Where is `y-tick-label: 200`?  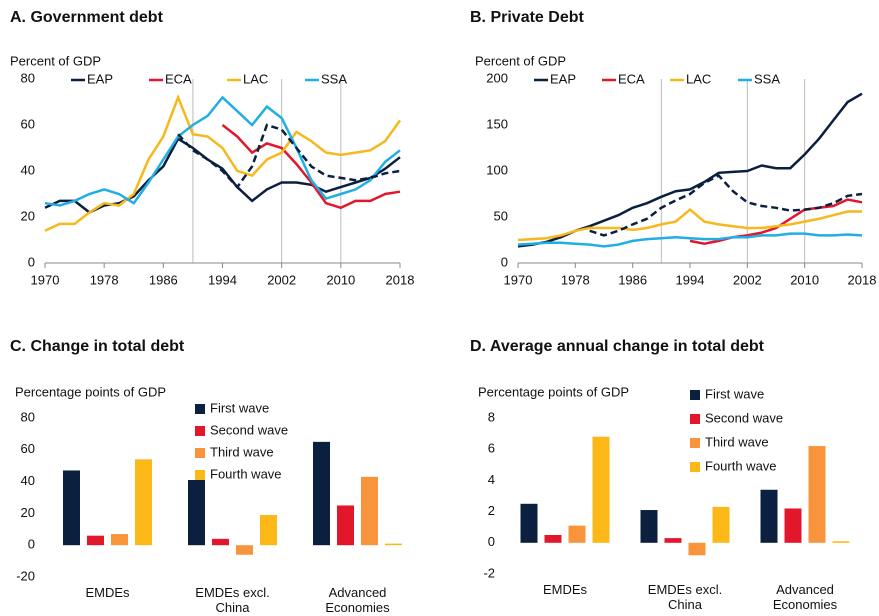 y-tick-label: 200 is located at coordinates (497, 77).